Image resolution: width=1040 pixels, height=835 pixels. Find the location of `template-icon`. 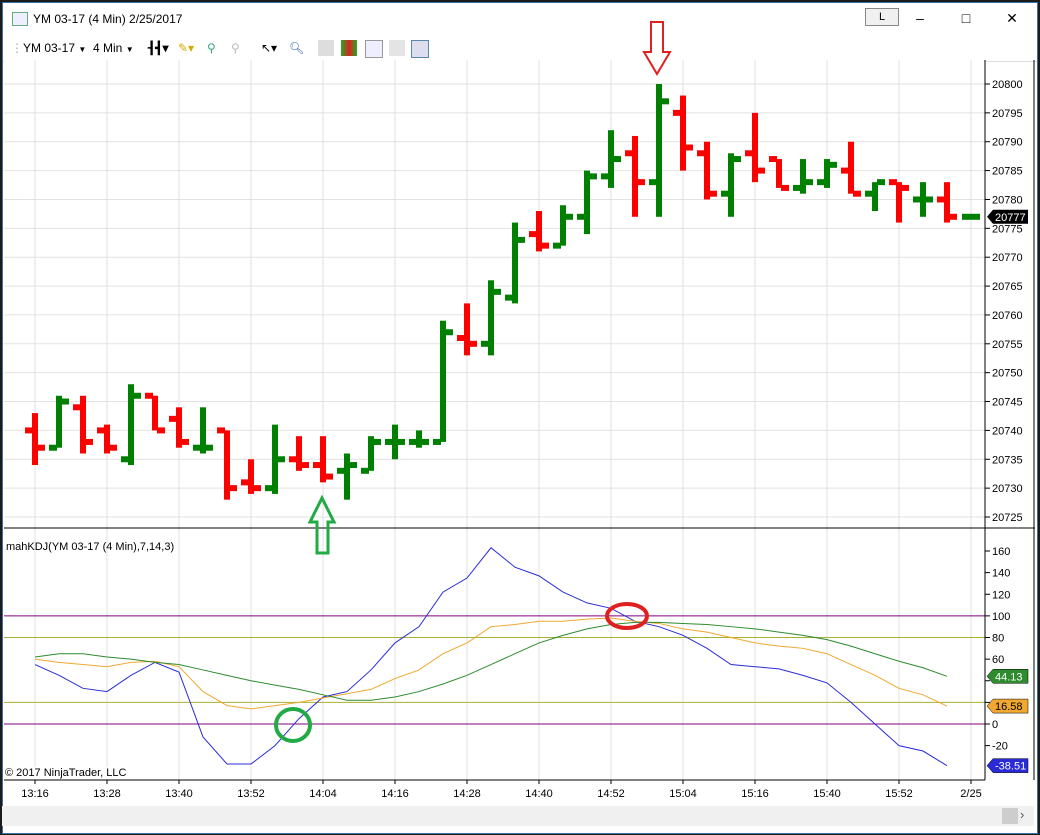

template-icon is located at coordinates (420, 49).